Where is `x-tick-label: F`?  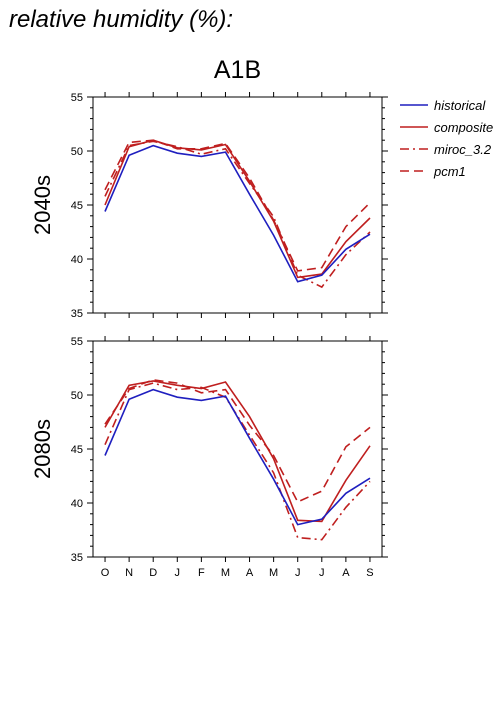
x-tick-label: F is located at coordinates (201, 573).